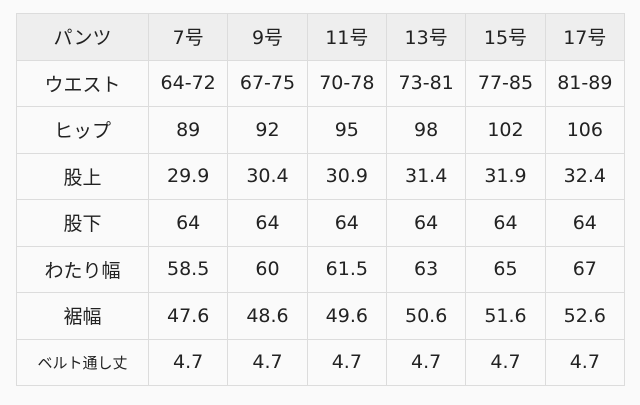  Describe the element at coordinates (82, 223) in the screenshot. I see `row-label: 股下` at that location.